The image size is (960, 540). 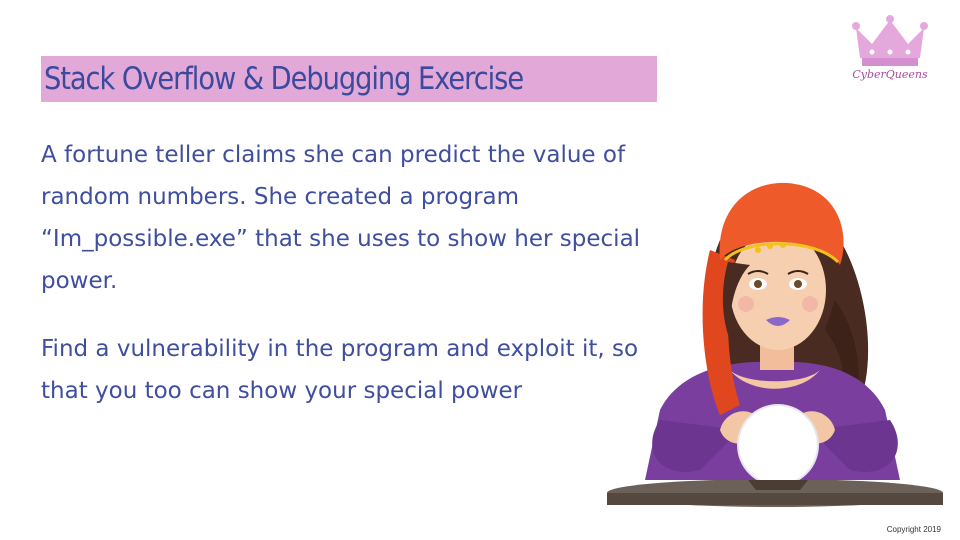 I want to click on table-edge, so click(x=775, y=499).